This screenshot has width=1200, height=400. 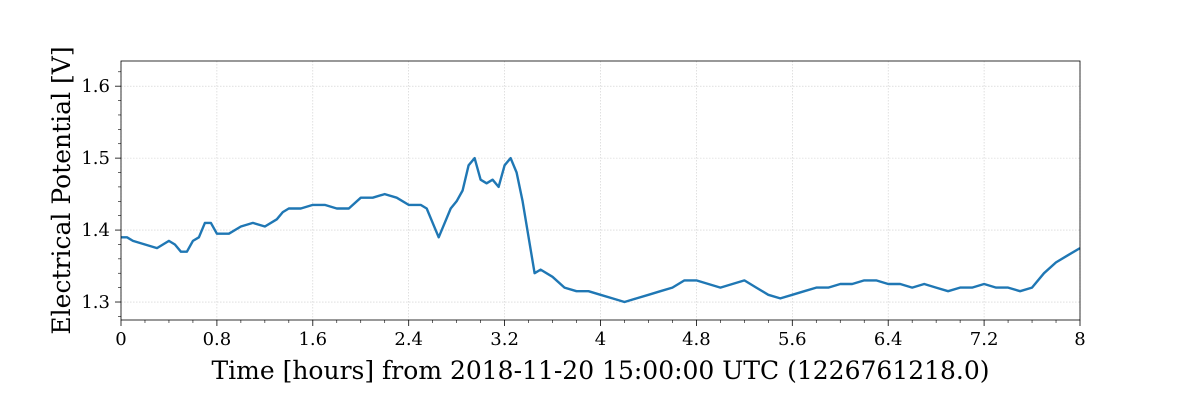 I want to click on x-tick-label: 3.2, so click(x=504, y=339).